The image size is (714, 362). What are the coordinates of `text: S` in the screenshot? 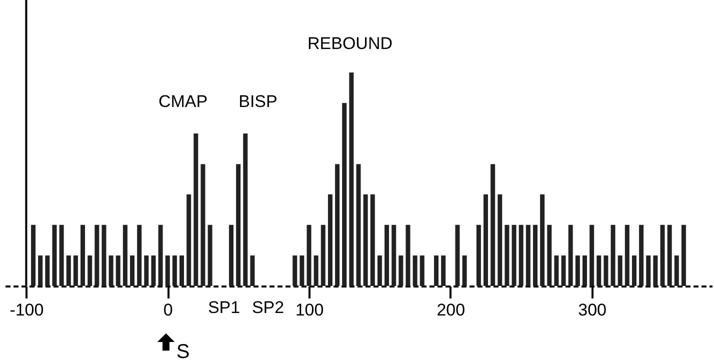 It's located at (183, 351).